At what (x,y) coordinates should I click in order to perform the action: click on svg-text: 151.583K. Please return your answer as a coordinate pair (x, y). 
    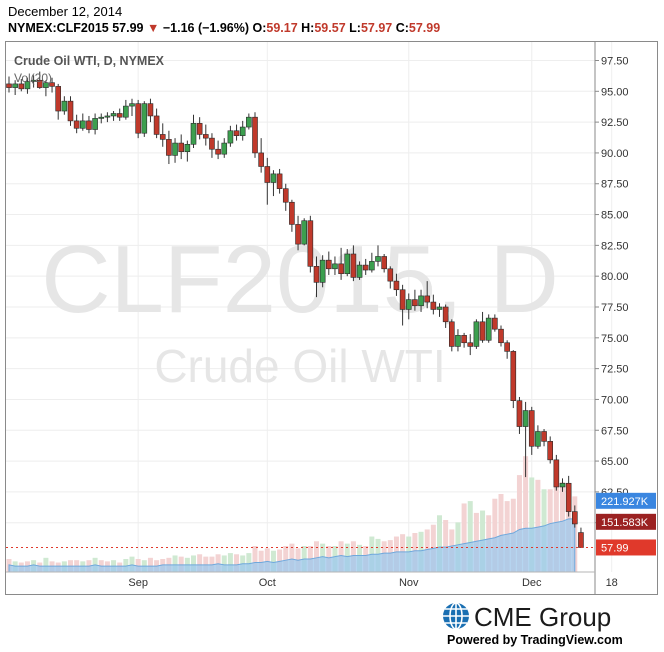
    Looking at the image, I should click on (625, 523).